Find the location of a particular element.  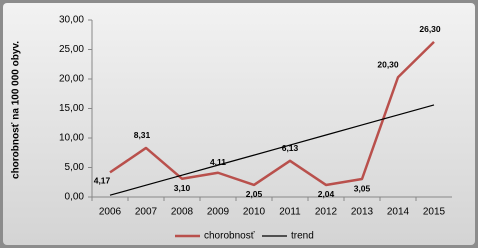

x-tick-label: 2013 is located at coordinates (362, 212).